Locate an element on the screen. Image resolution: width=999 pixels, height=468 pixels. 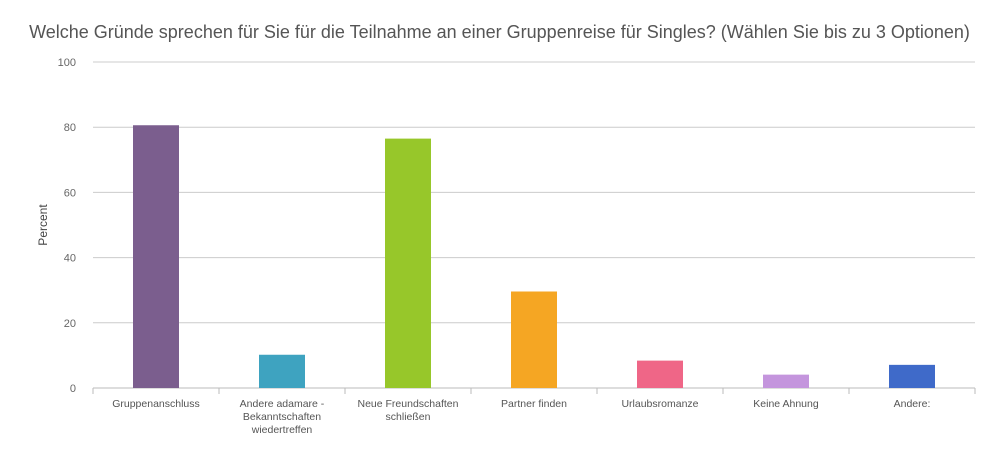
x-category-label: Keine Ahnung is located at coordinates (786, 404).